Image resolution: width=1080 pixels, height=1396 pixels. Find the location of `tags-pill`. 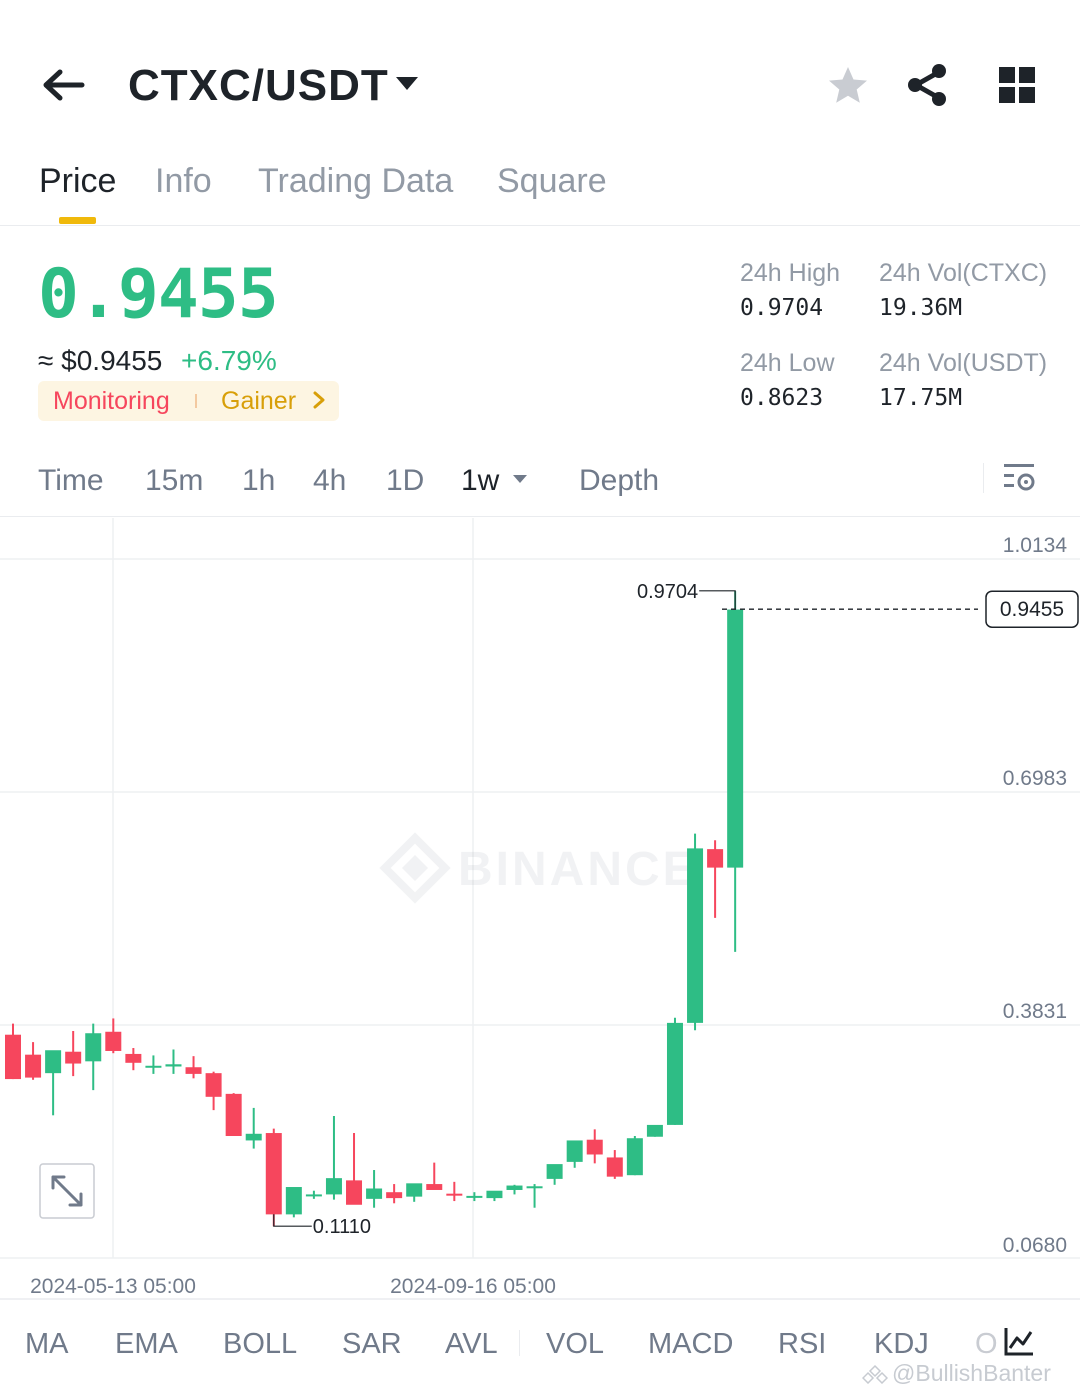

tags-pill is located at coordinates (188, 401).